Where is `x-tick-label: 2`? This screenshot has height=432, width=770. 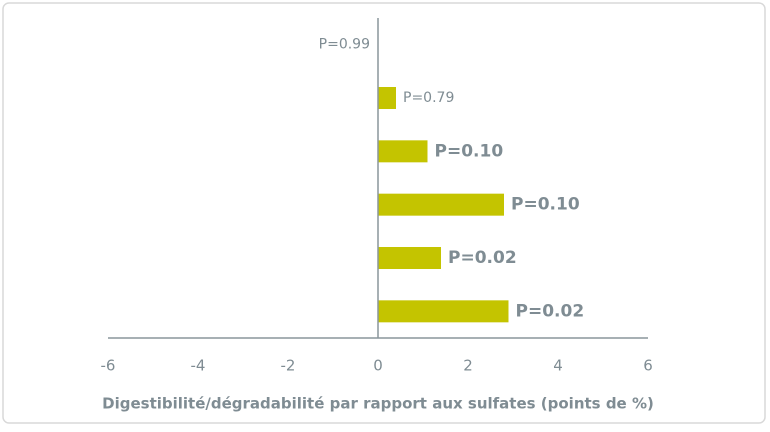
x-tick-label: 2 is located at coordinates (468, 366).